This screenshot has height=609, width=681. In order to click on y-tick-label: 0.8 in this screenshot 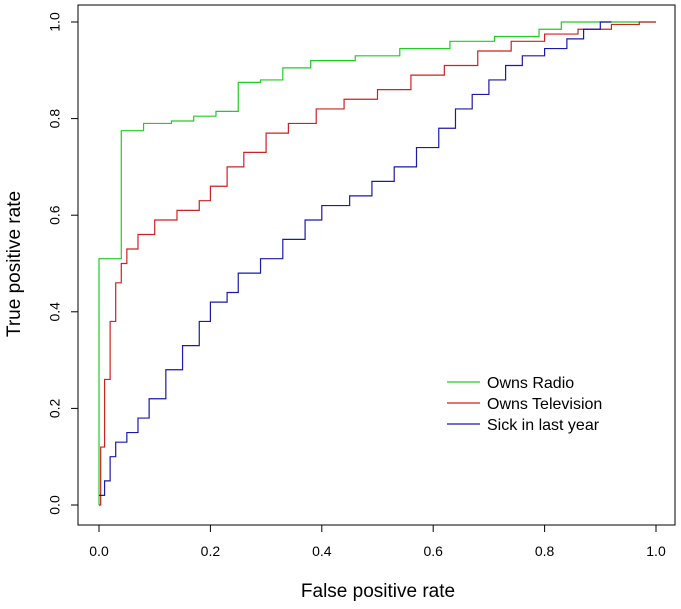, I will do `click(55, 119)`.